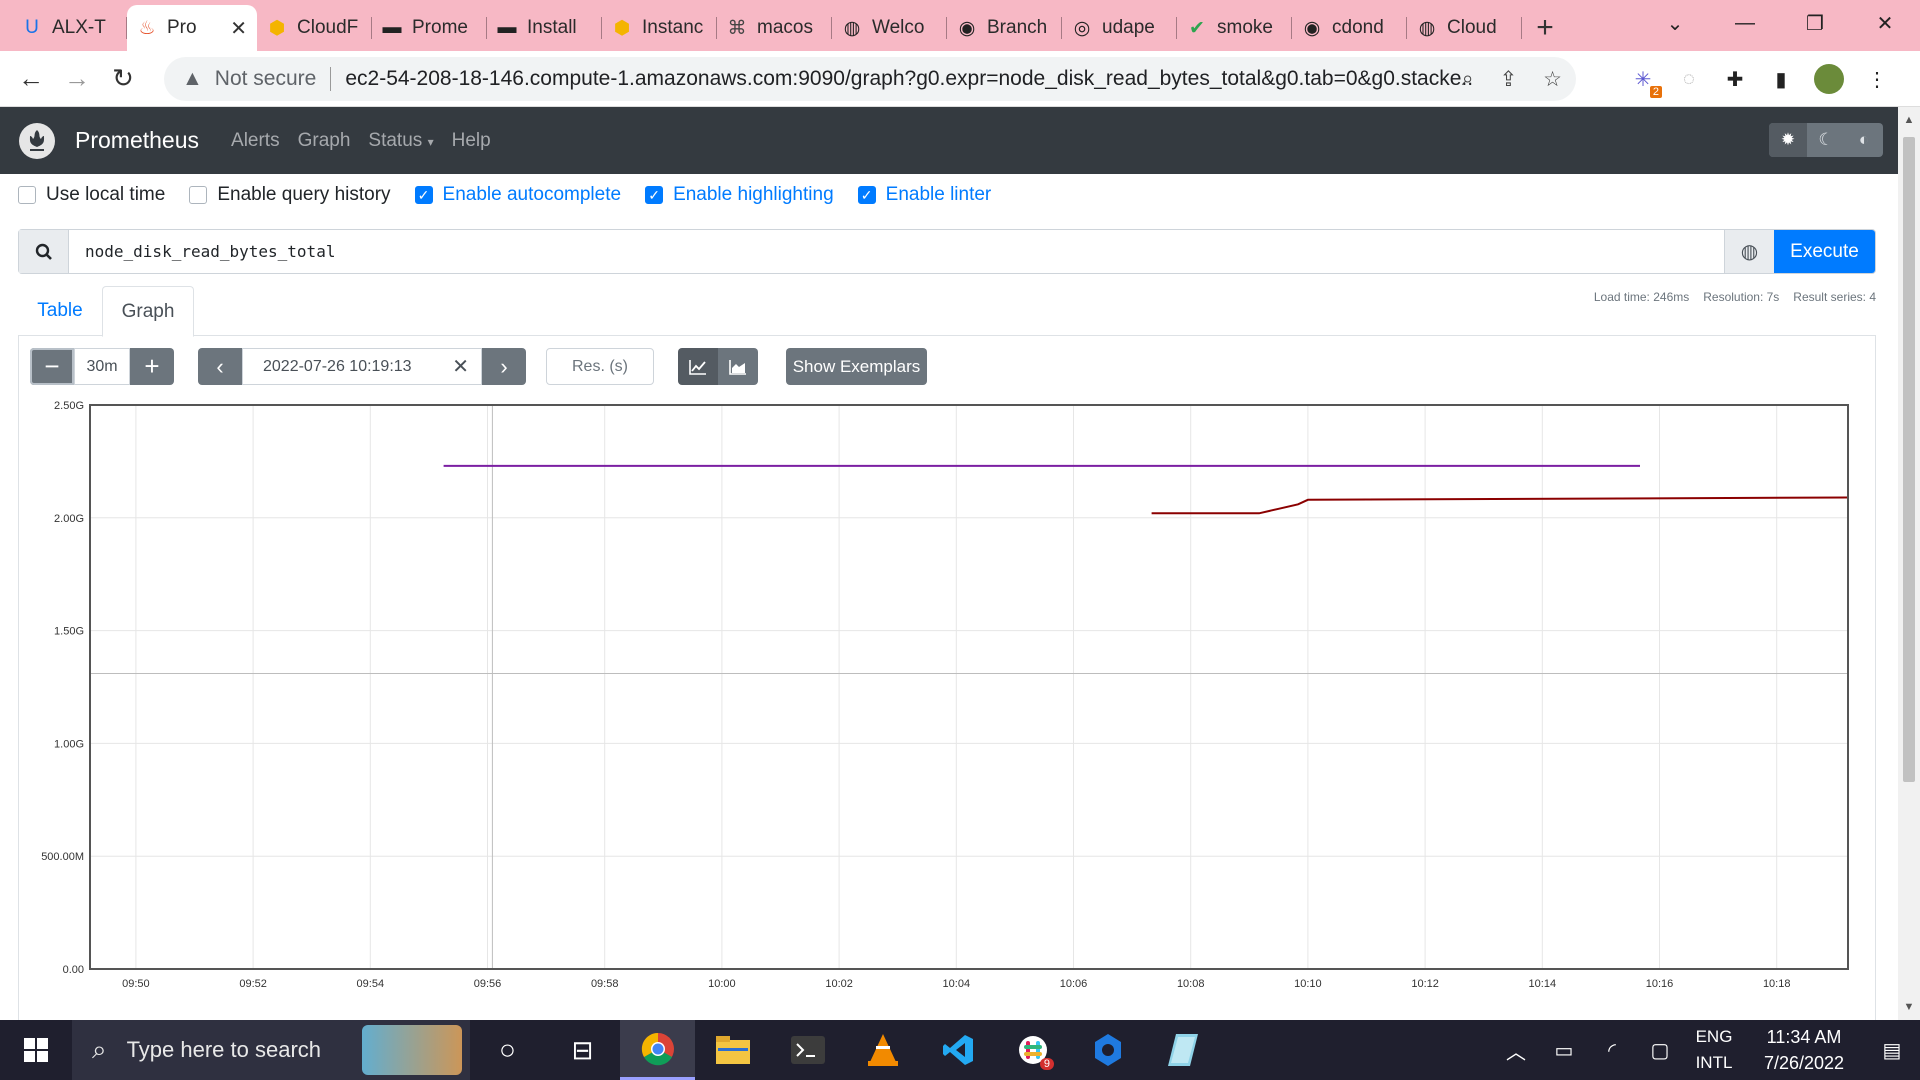  I want to click on close-window-icon: ✕, so click(1885, 23).